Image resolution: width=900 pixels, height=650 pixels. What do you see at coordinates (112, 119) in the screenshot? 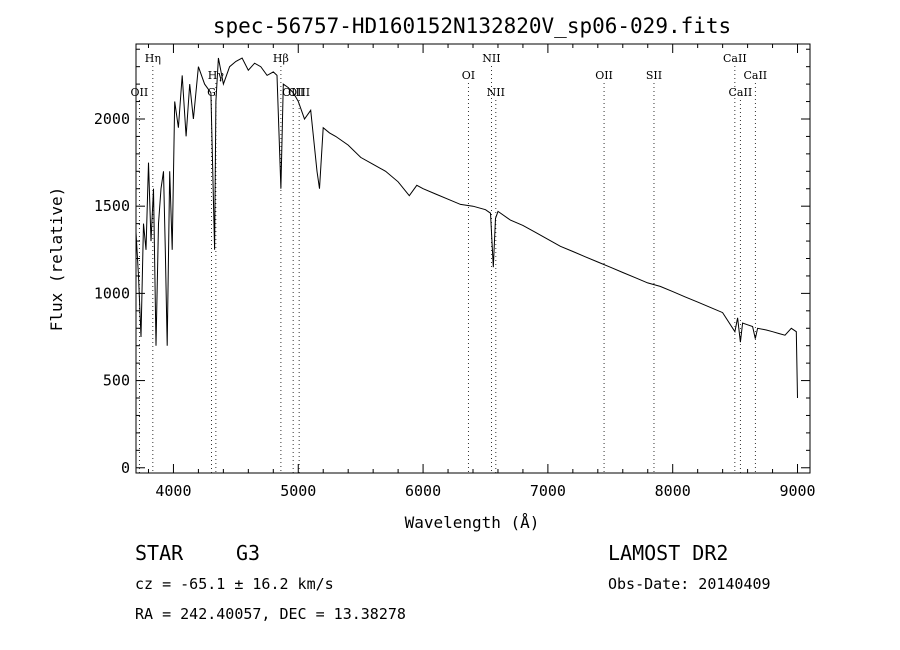
I see `y-tick-label: 2000` at bounding box center [112, 119].